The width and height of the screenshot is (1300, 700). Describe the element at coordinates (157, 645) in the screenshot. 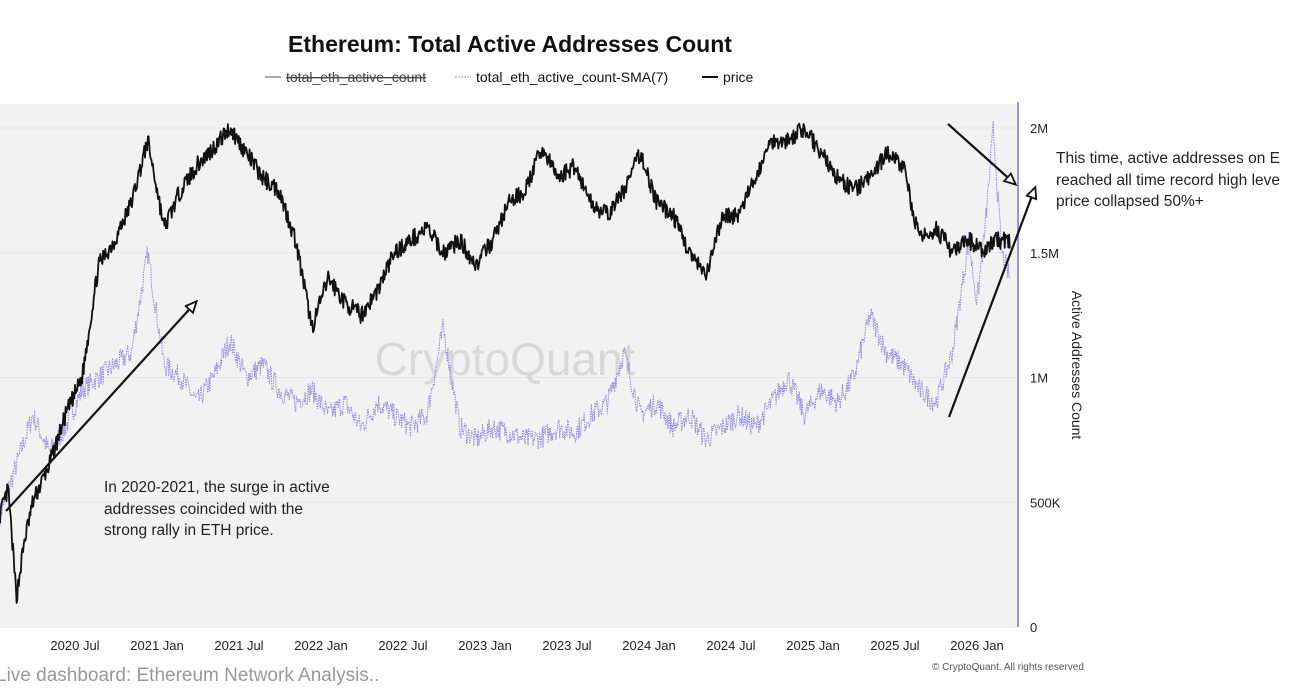

I see `x-tick-label: 2021 Jan` at that location.